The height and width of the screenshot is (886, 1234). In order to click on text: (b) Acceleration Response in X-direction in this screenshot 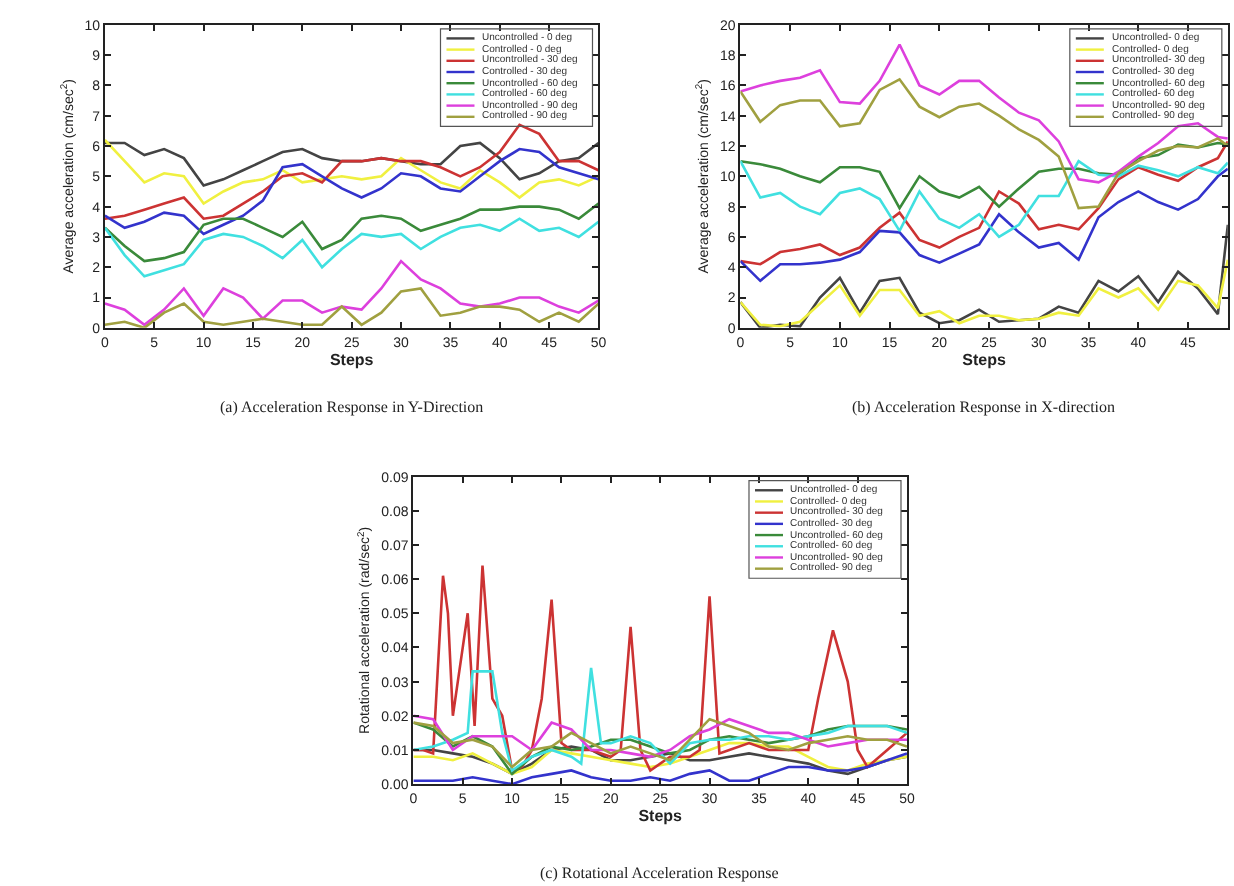, I will do `click(984, 407)`.